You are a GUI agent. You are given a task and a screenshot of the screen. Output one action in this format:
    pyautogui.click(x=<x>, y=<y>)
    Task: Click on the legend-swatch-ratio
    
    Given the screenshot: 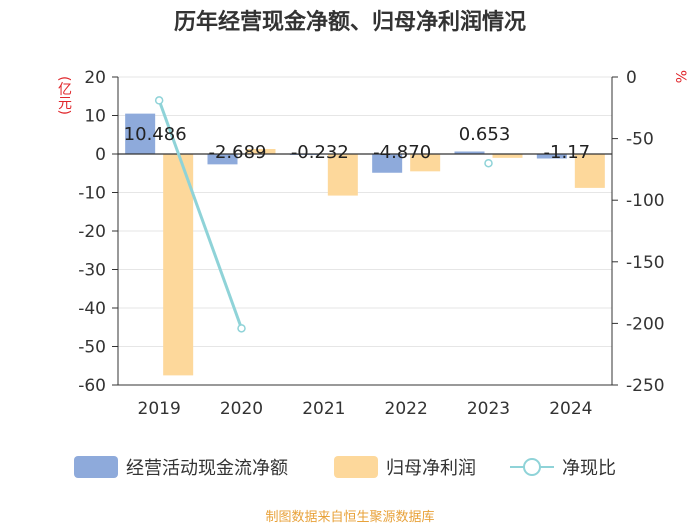 What is the action you would take?
    pyautogui.click(x=532, y=467)
    